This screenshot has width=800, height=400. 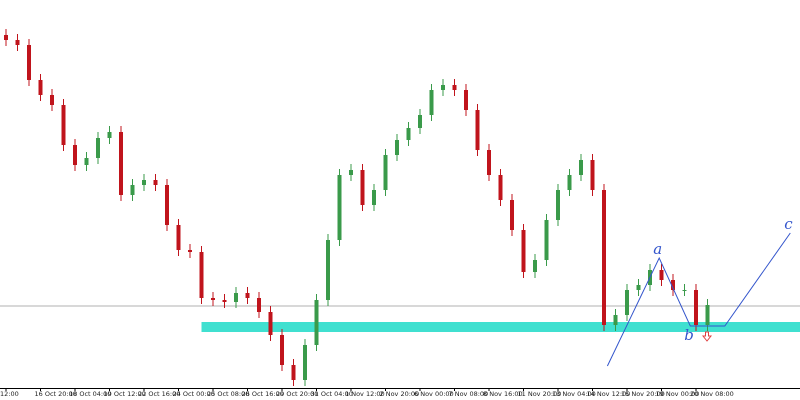 I want to click on x-tick-label: 7 Nov 08:00, so click(x=469, y=394).